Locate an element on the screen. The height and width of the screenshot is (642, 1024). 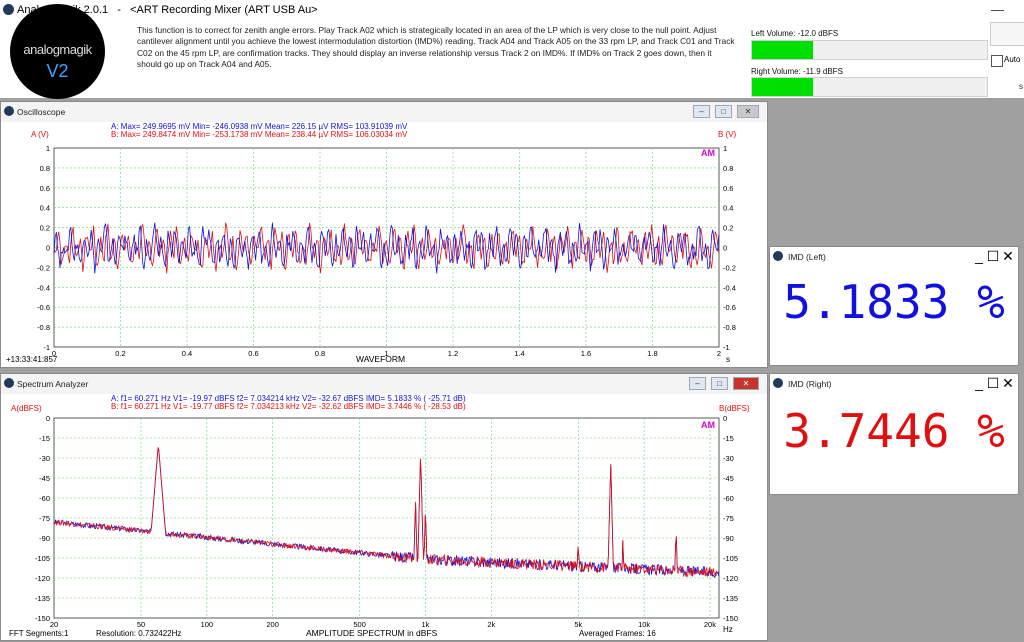
oscilloscope-close-button: ✕ is located at coordinates (748, 111).